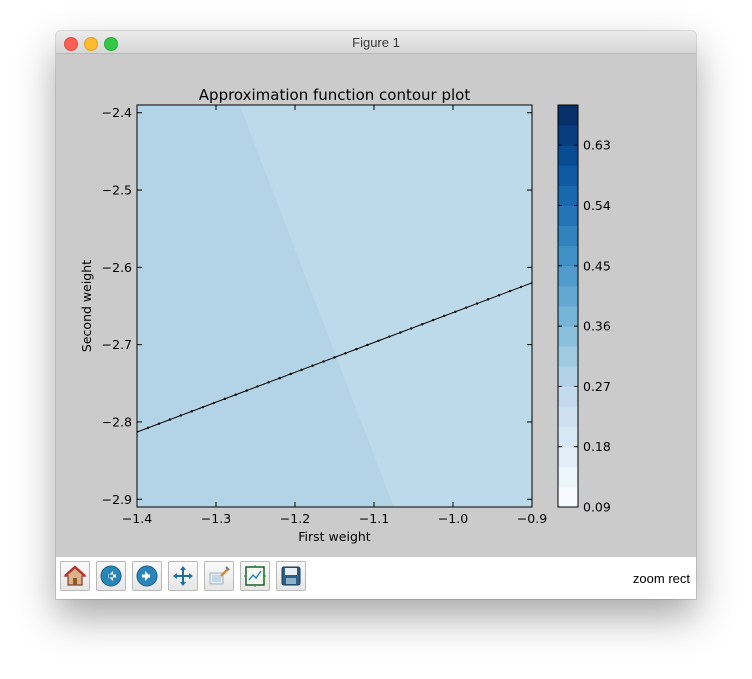 The image size is (752, 679). Describe the element at coordinates (597, 446) in the screenshot. I see `colorbar-tick-label: 0.18` at that location.